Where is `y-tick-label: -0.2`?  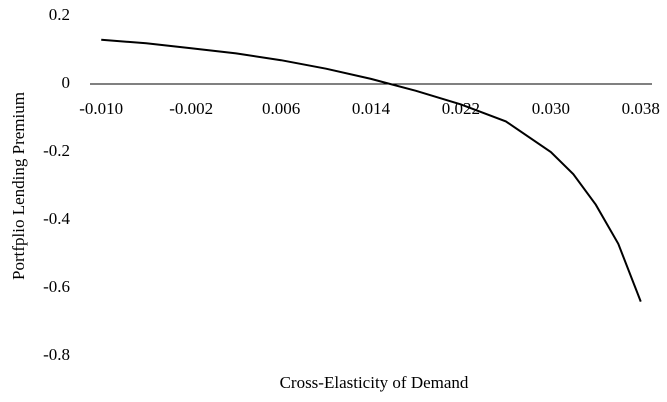
y-tick-label: -0.2 is located at coordinates (56, 150).